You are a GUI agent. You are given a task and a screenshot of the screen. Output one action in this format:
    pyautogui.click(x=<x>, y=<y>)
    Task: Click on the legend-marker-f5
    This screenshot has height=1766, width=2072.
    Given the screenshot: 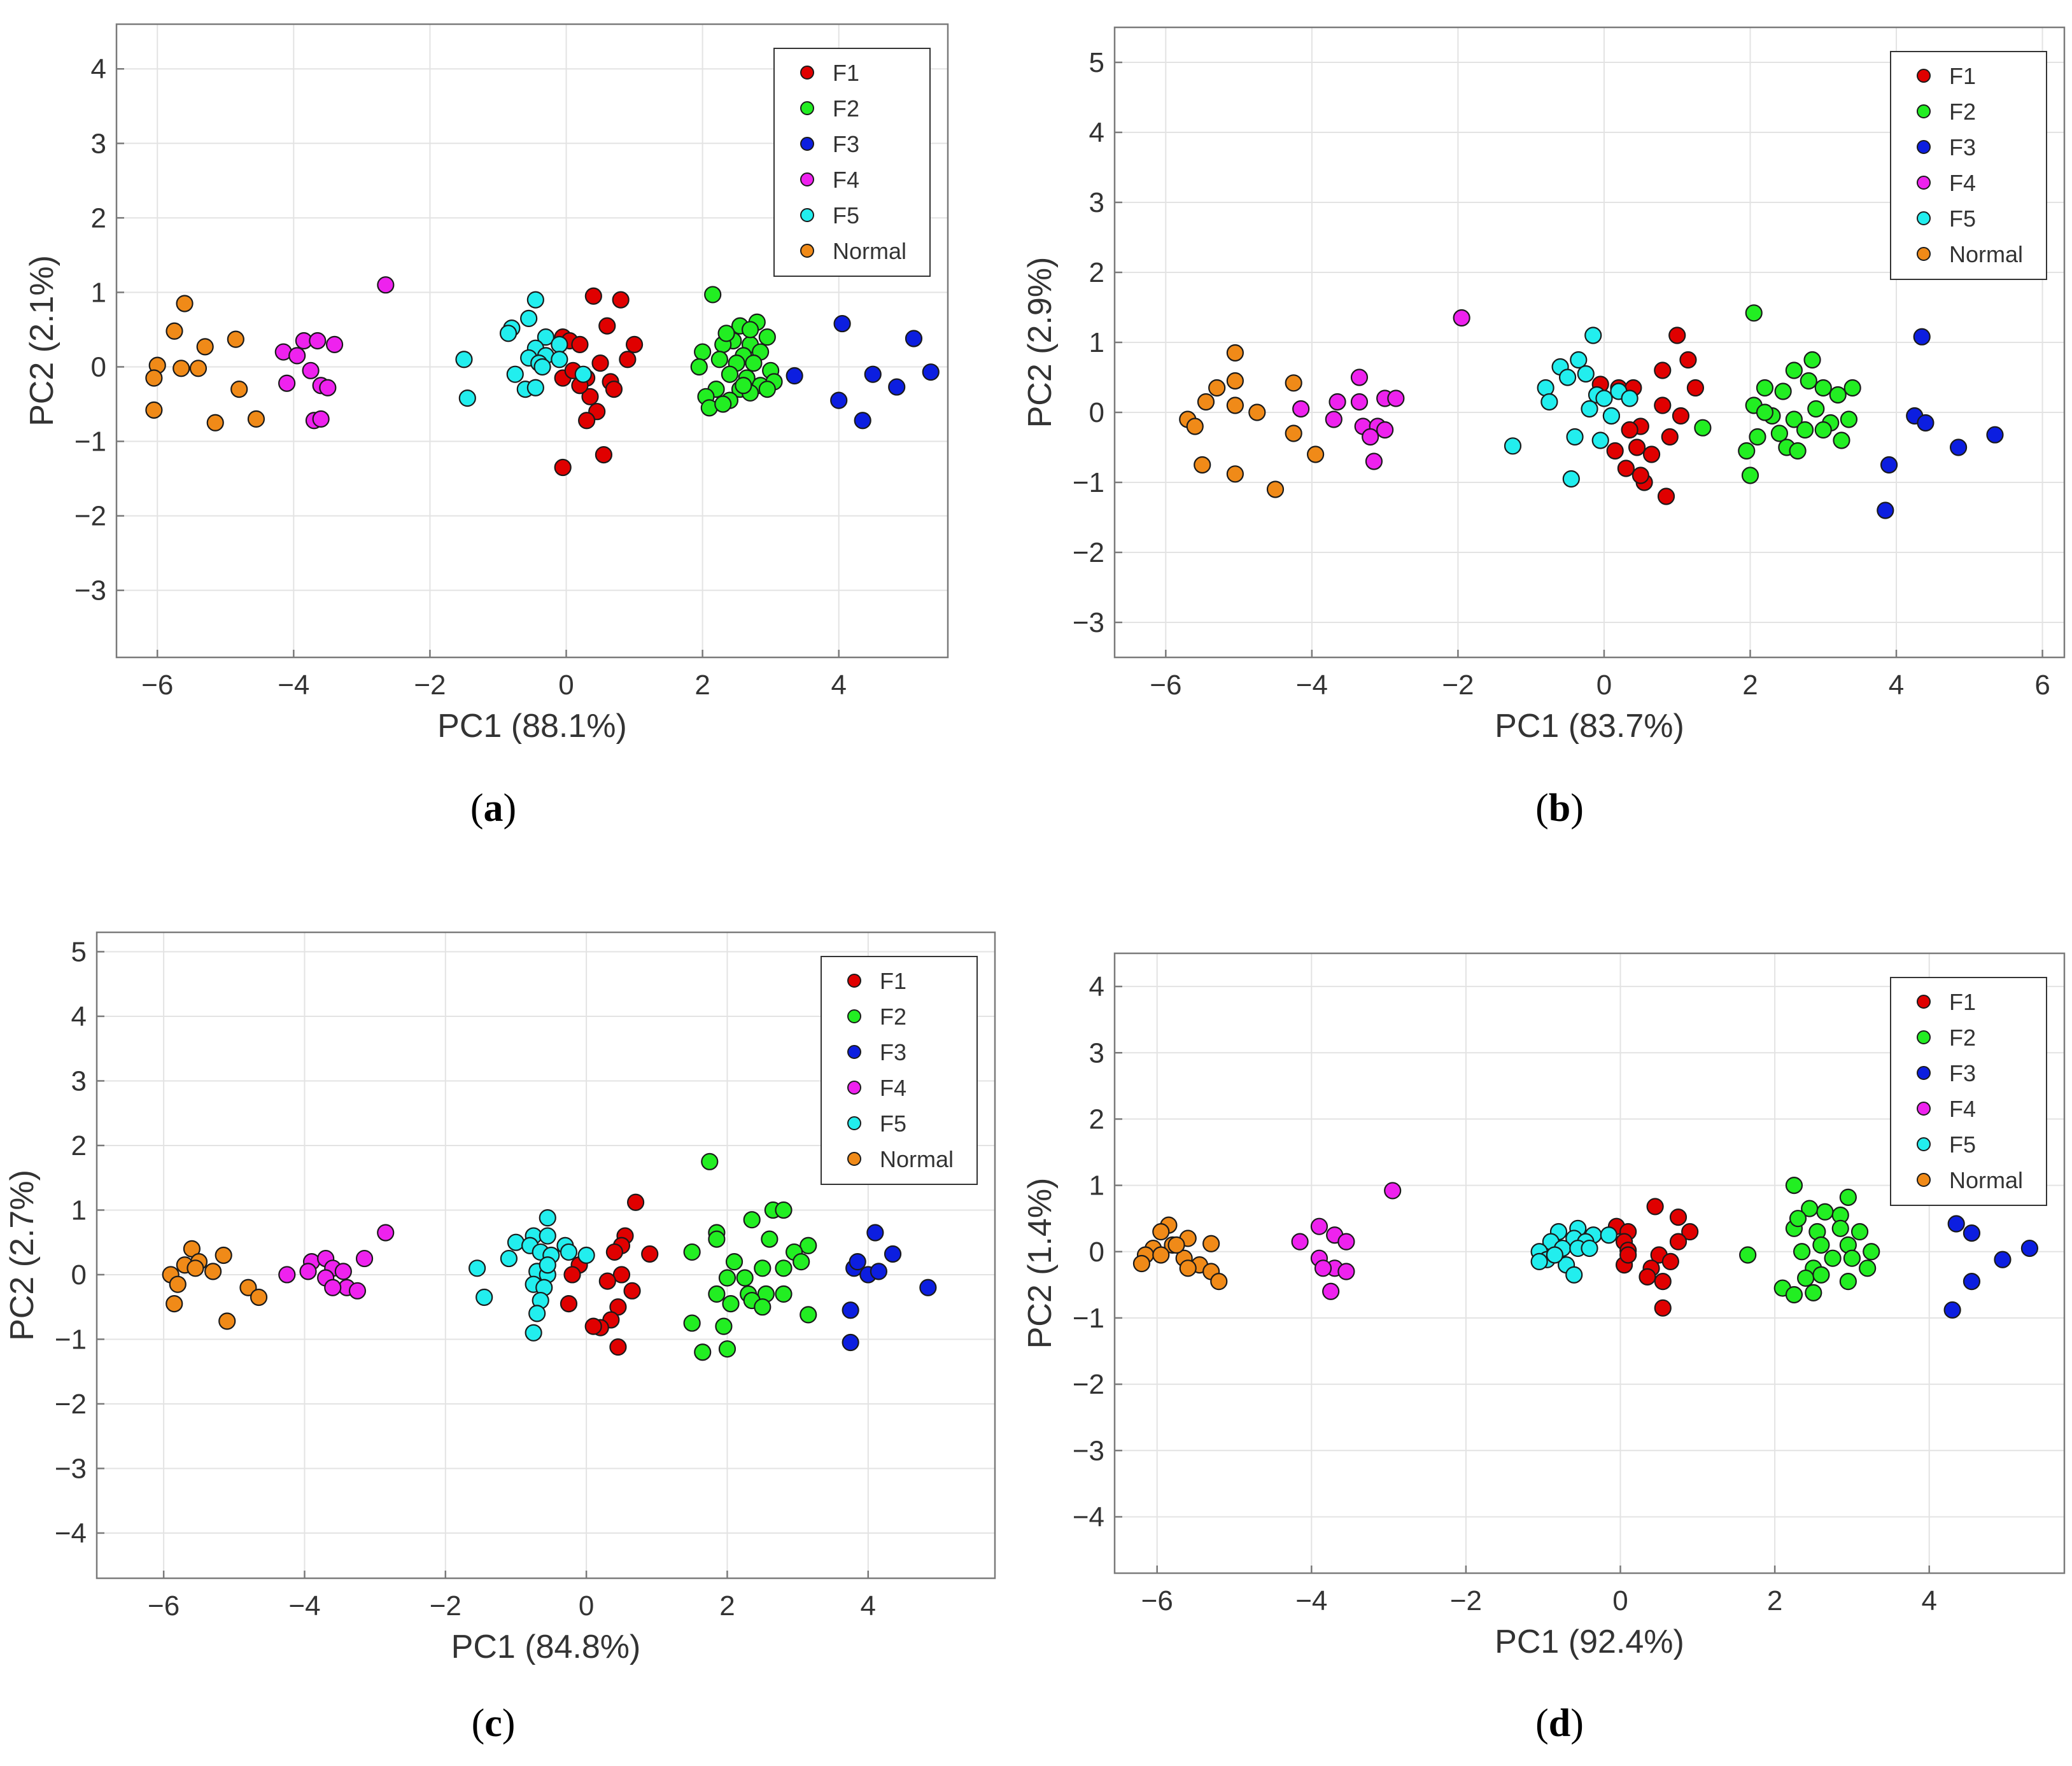 What is the action you would take?
    pyautogui.click(x=1924, y=1144)
    